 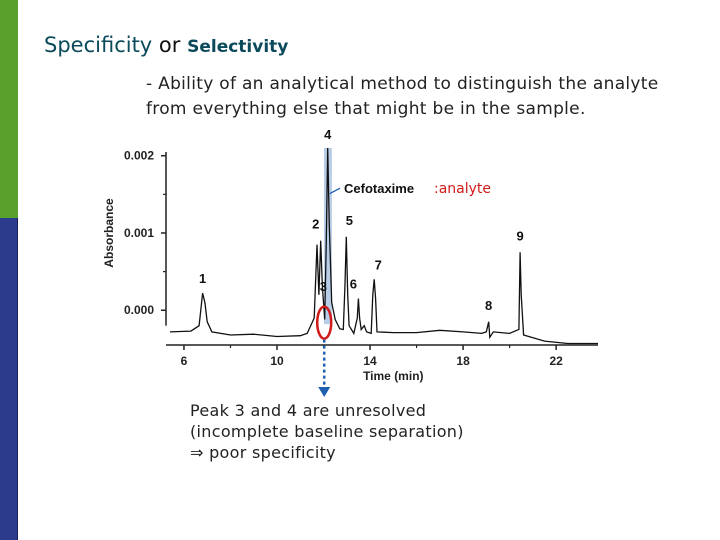 I want to click on analyte-label: :analyte, so click(x=462, y=189).